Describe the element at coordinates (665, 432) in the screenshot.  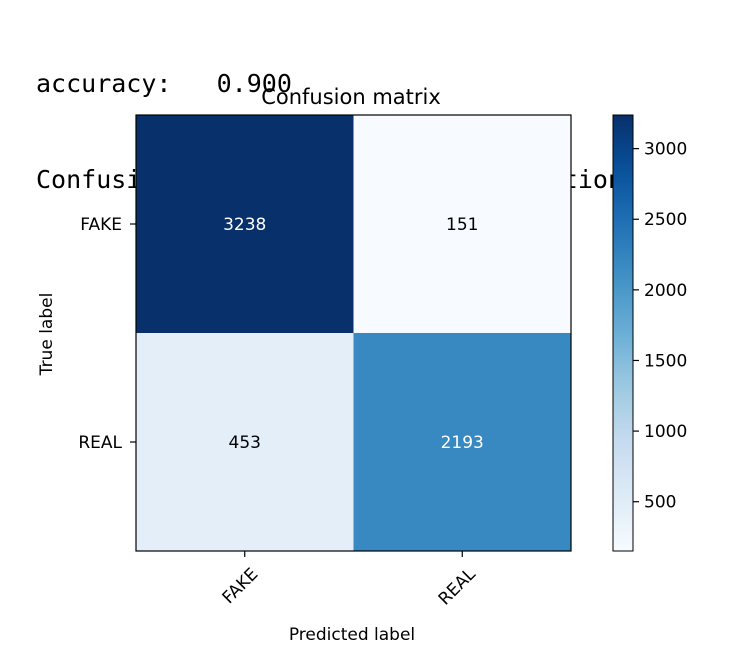
I see `colorbar-tick-label: 1000` at that location.